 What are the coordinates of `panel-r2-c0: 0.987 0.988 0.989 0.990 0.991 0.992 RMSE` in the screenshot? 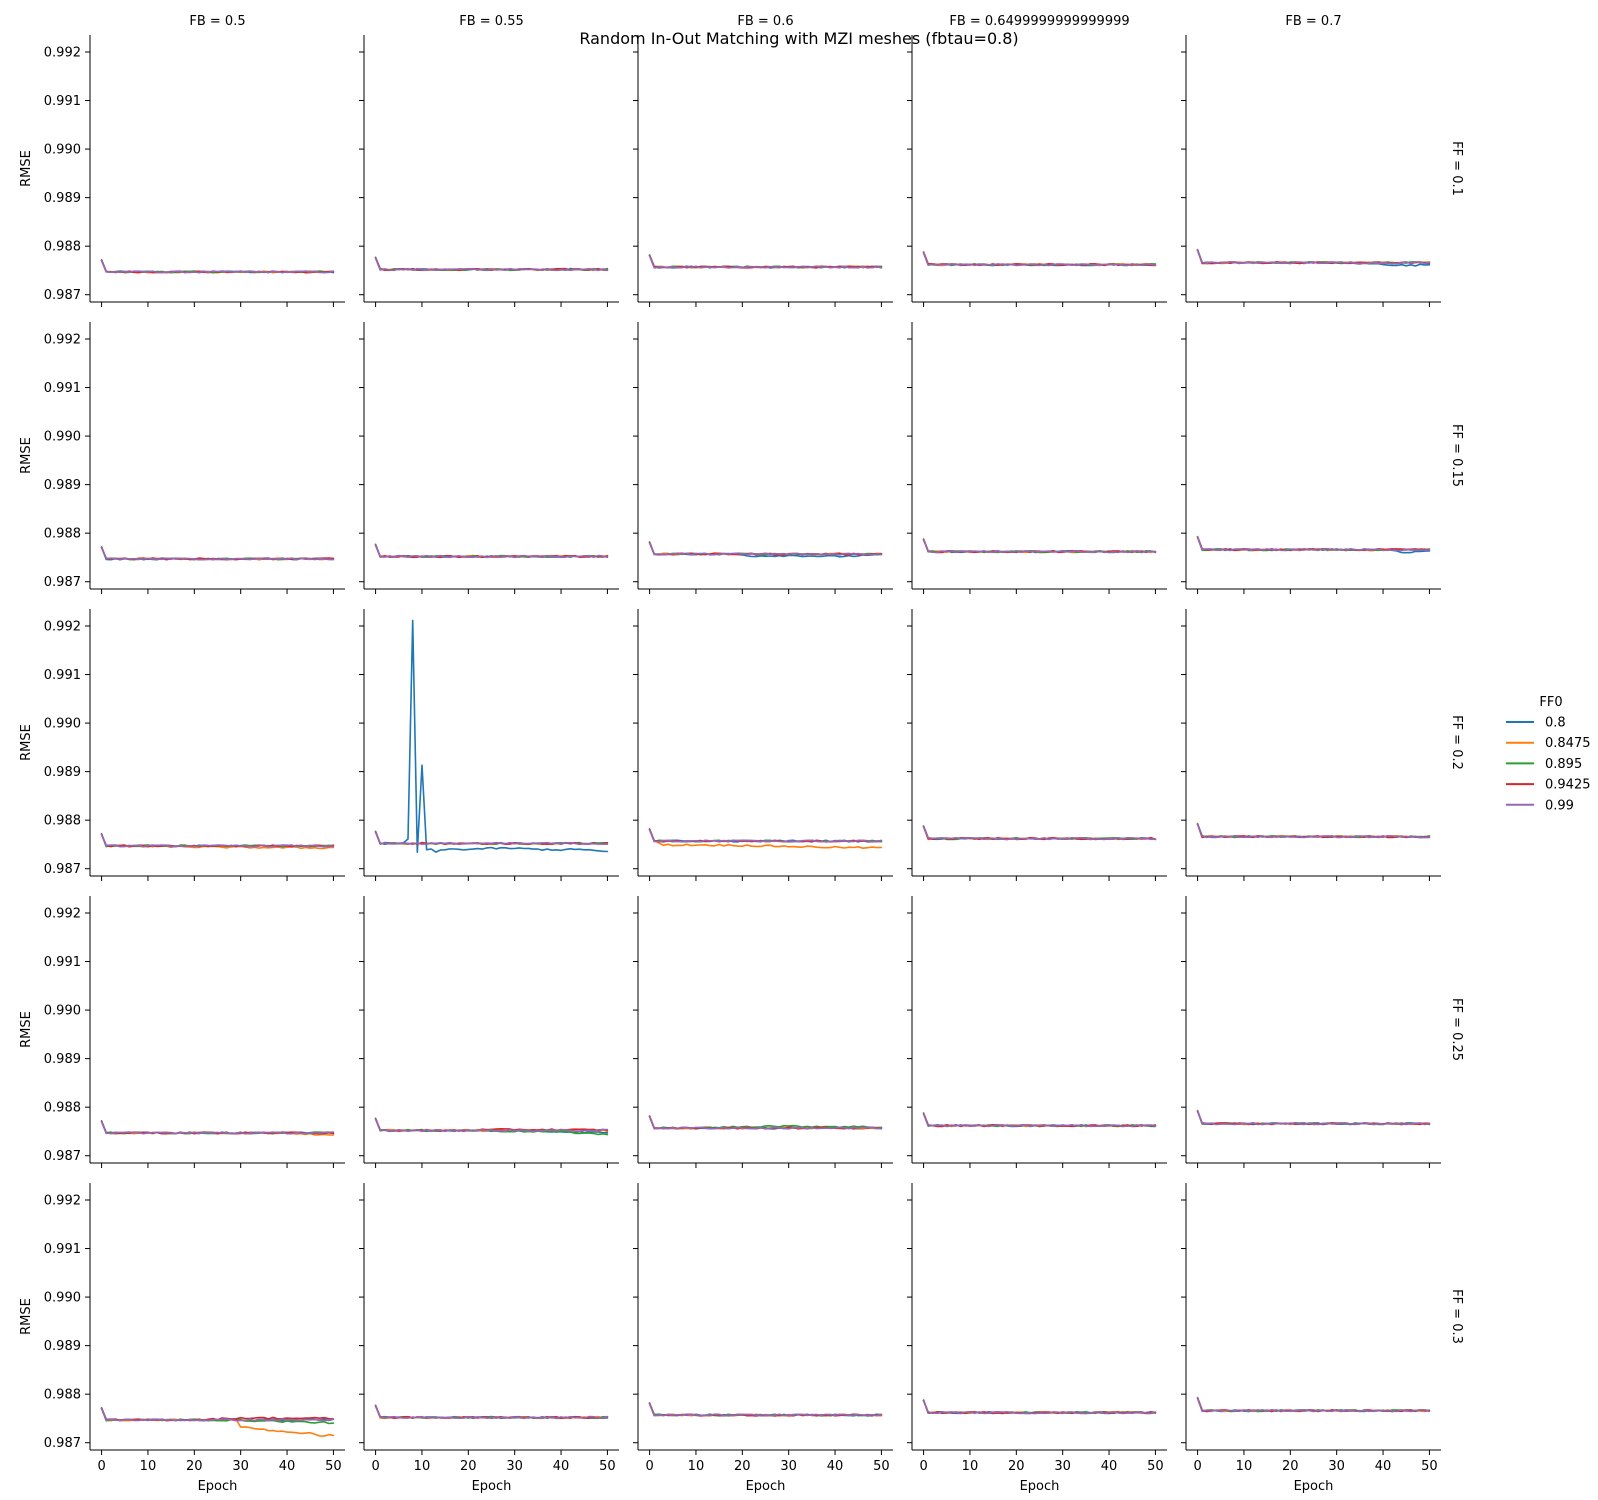 It's located at (182, 745).